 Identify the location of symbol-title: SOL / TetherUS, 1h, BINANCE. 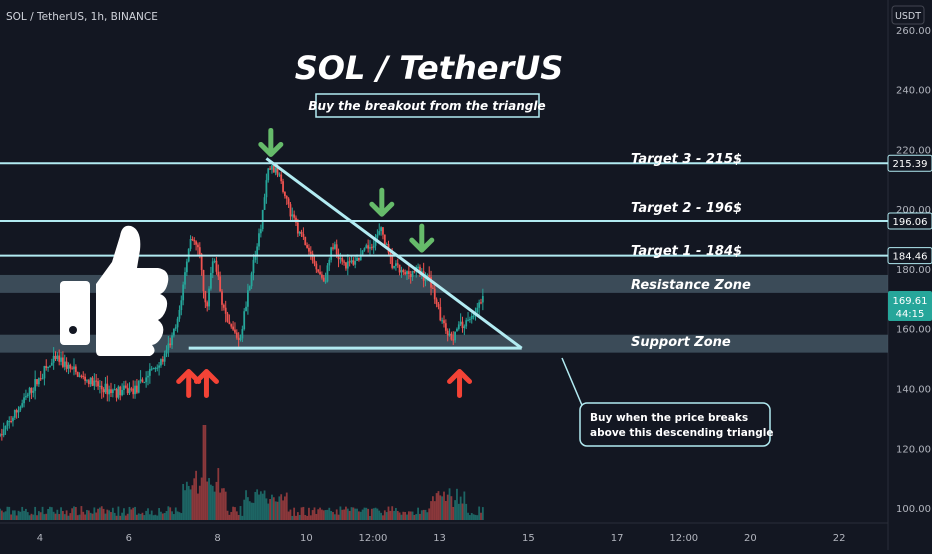
(82, 17).